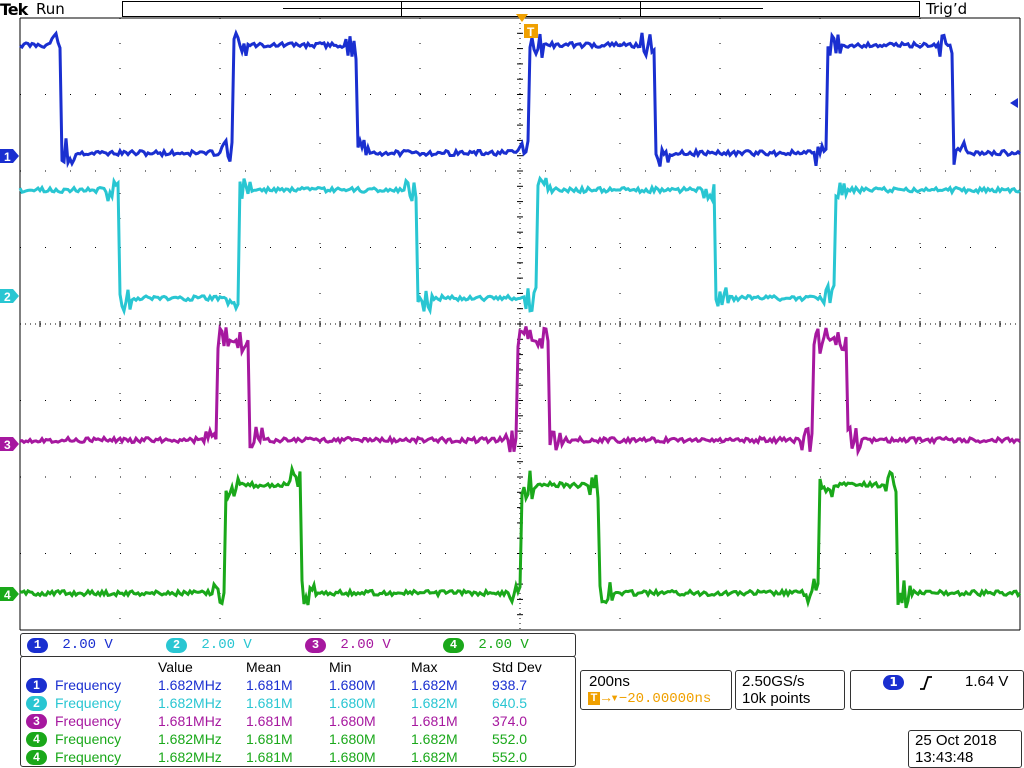 The image size is (1024, 768). I want to click on trigger-level-marker, so click(1014, 103).